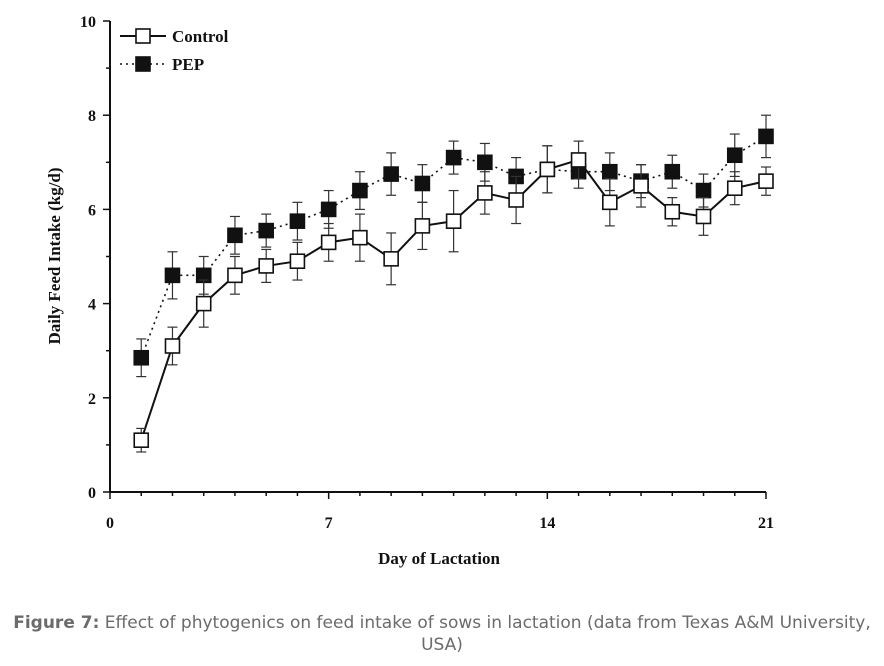 The width and height of the screenshot is (884, 666). What do you see at coordinates (143, 36) in the screenshot?
I see `legend-marker-control` at bounding box center [143, 36].